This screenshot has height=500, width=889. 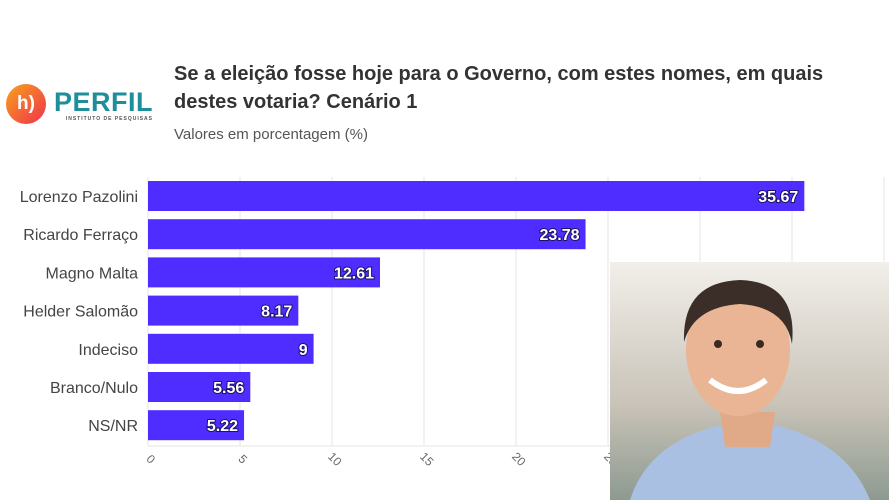 What do you see at coordinates (108, 350) in the screenshot?
I see `category-label: Indeciso` at bounding box center [108, 350].